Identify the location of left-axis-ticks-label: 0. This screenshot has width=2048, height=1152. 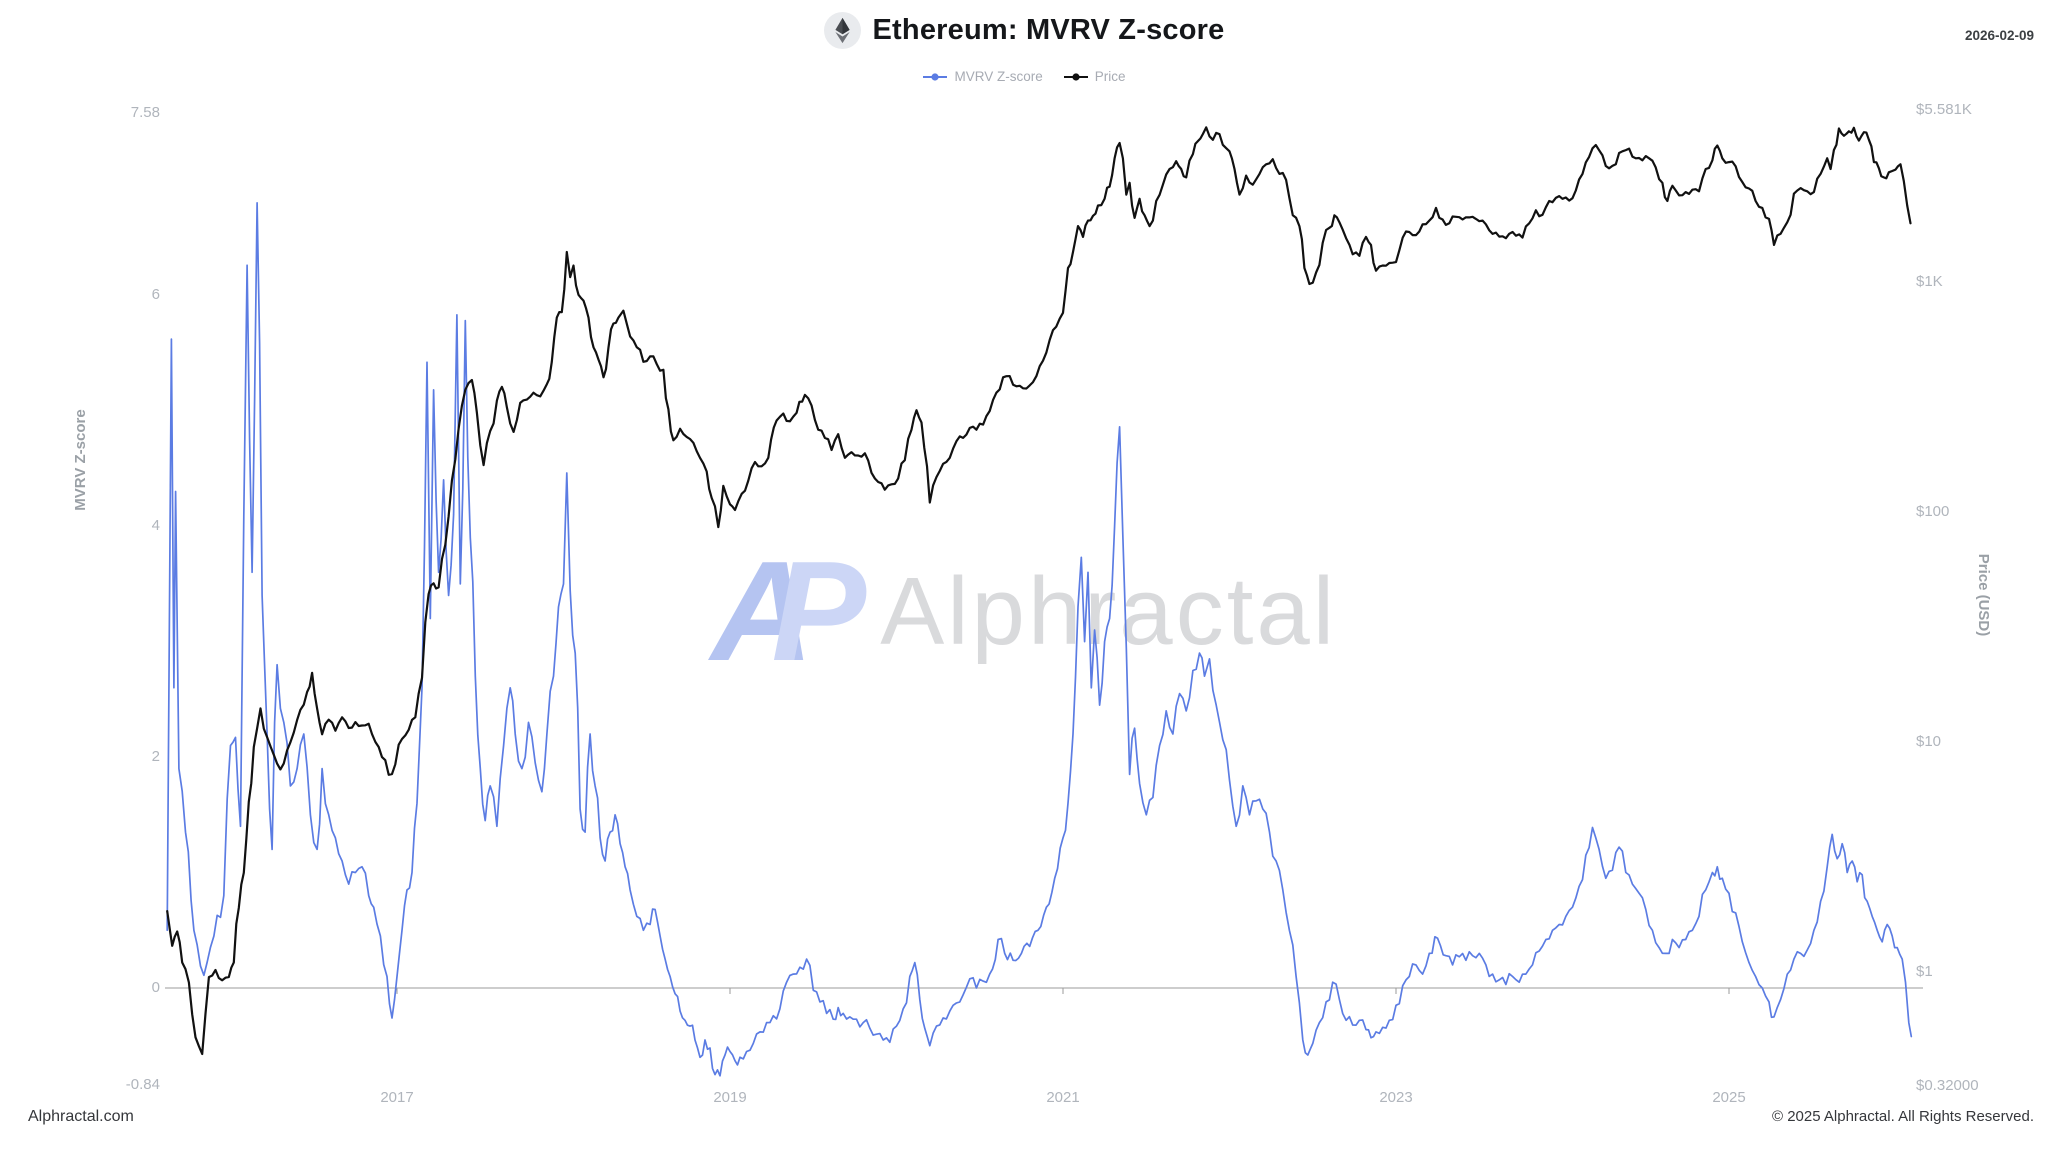
(155, 987).